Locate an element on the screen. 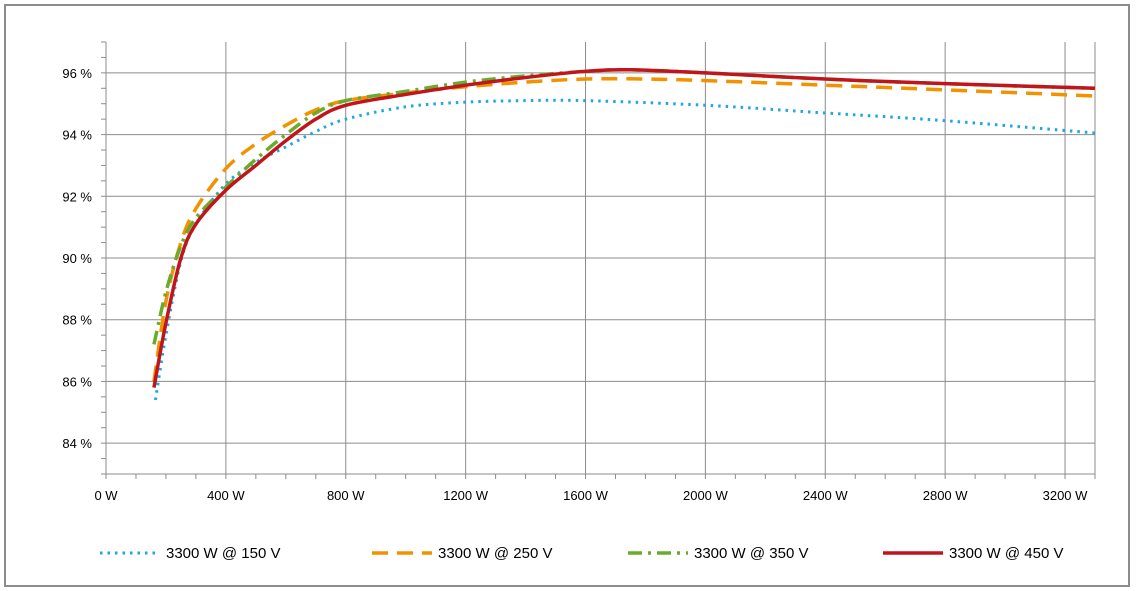  y-tick-label: 88 % is located at coordinates (77, 320).